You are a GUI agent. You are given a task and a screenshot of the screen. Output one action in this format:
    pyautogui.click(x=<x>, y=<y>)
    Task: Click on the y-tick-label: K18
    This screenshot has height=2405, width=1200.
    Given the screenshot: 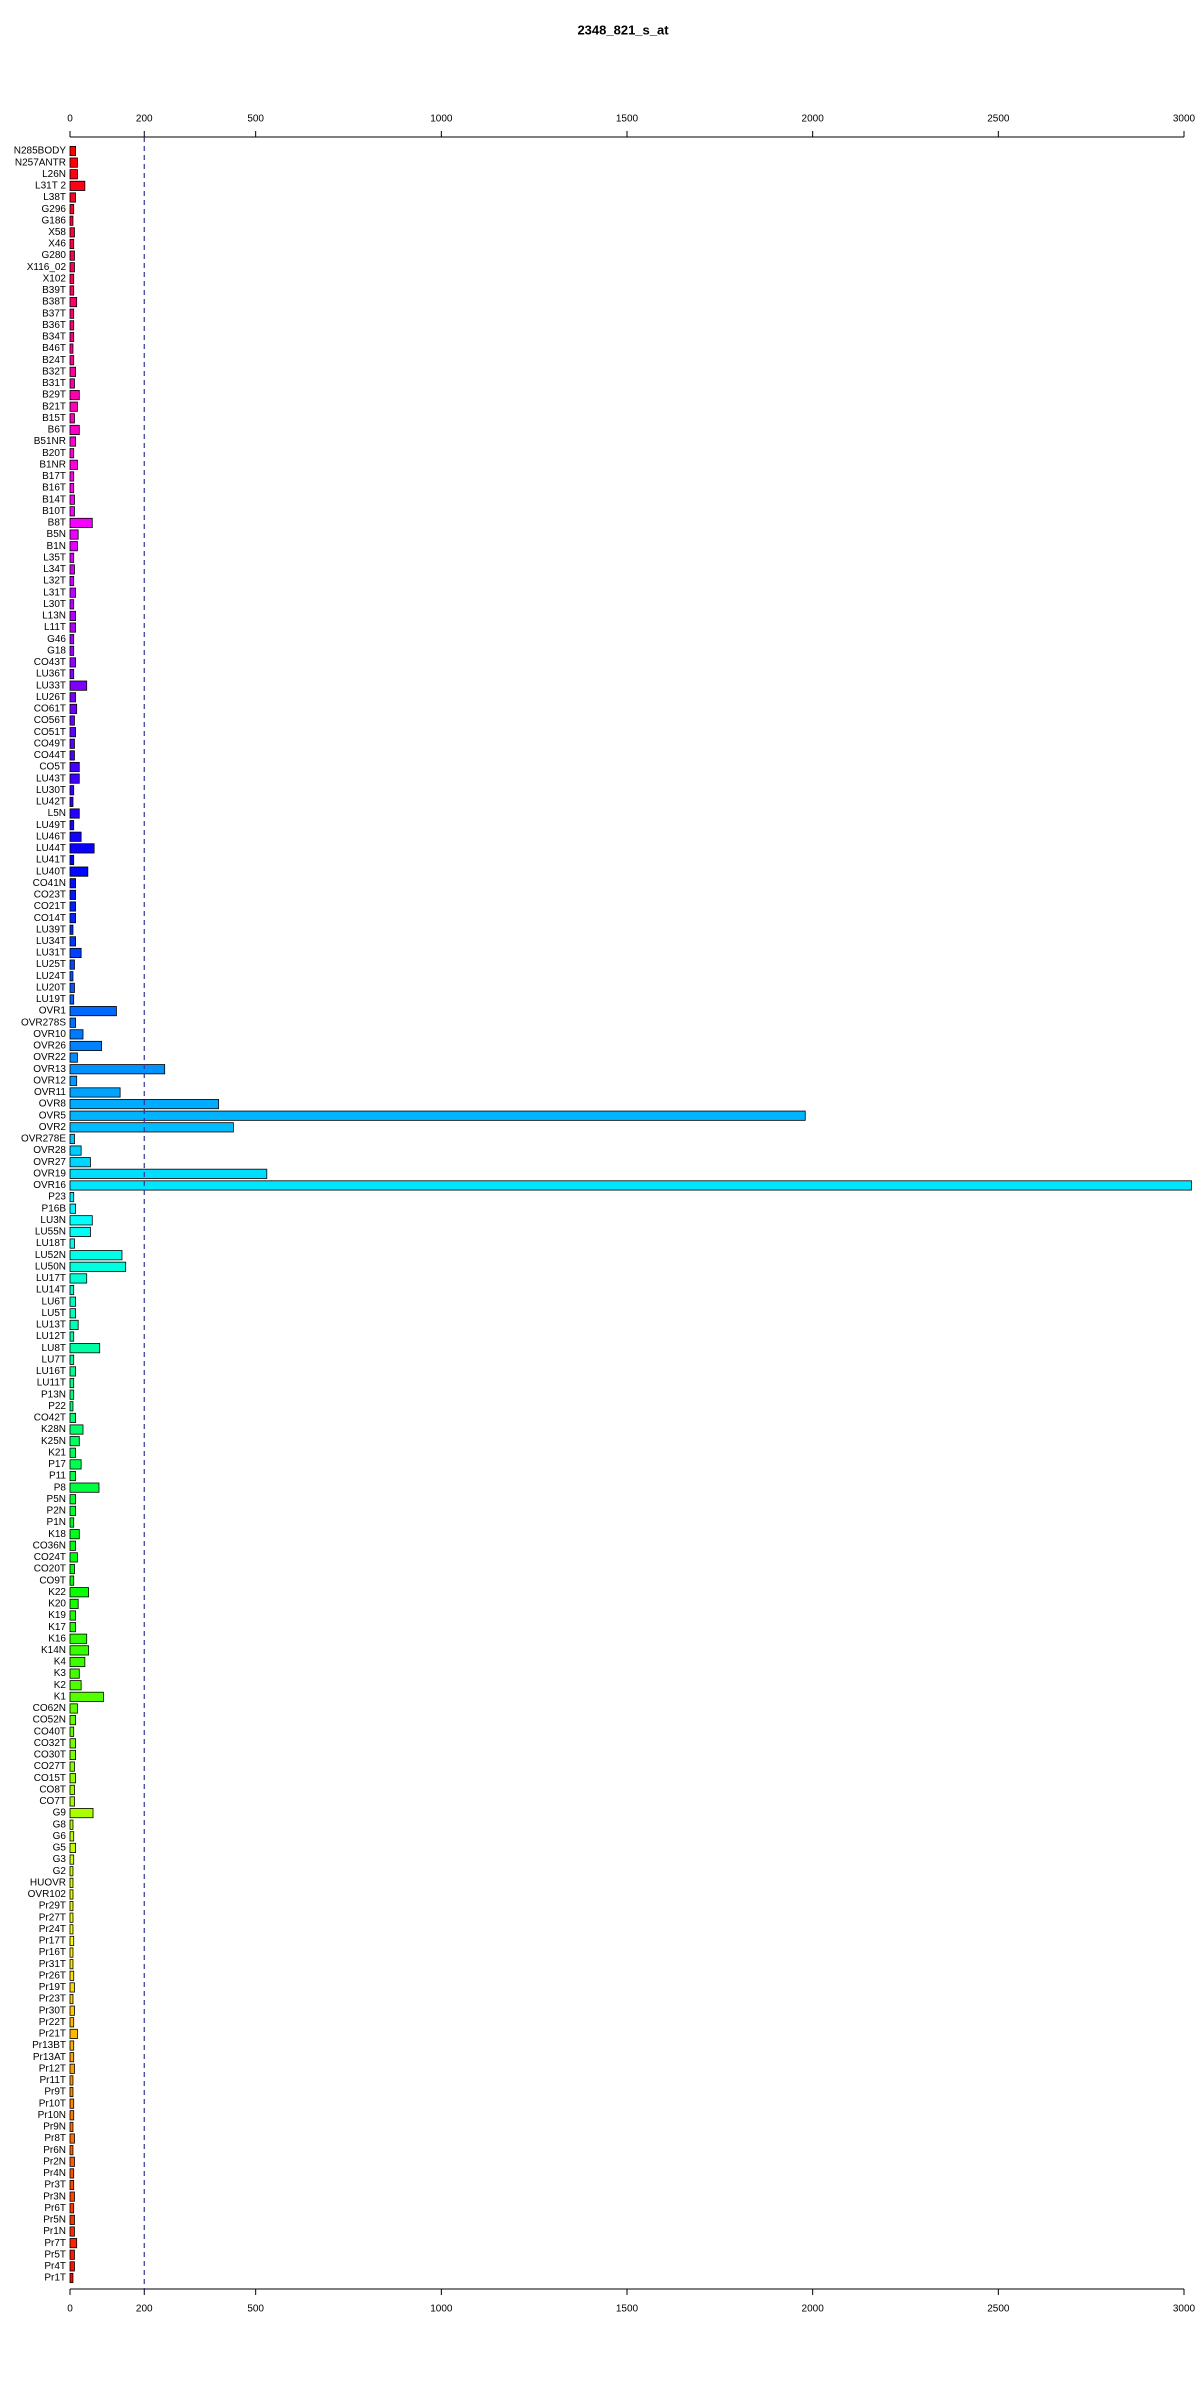 What is the action you would take?
    pyautogui.click(x=57, y=1534)
    